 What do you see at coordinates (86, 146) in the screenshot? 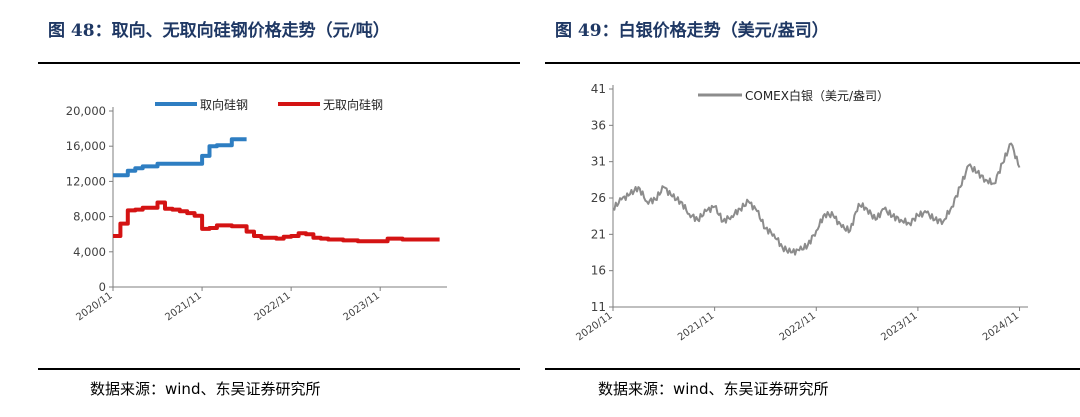
I see `y-tick-label: 16,000` at bounding box center [86, 146].